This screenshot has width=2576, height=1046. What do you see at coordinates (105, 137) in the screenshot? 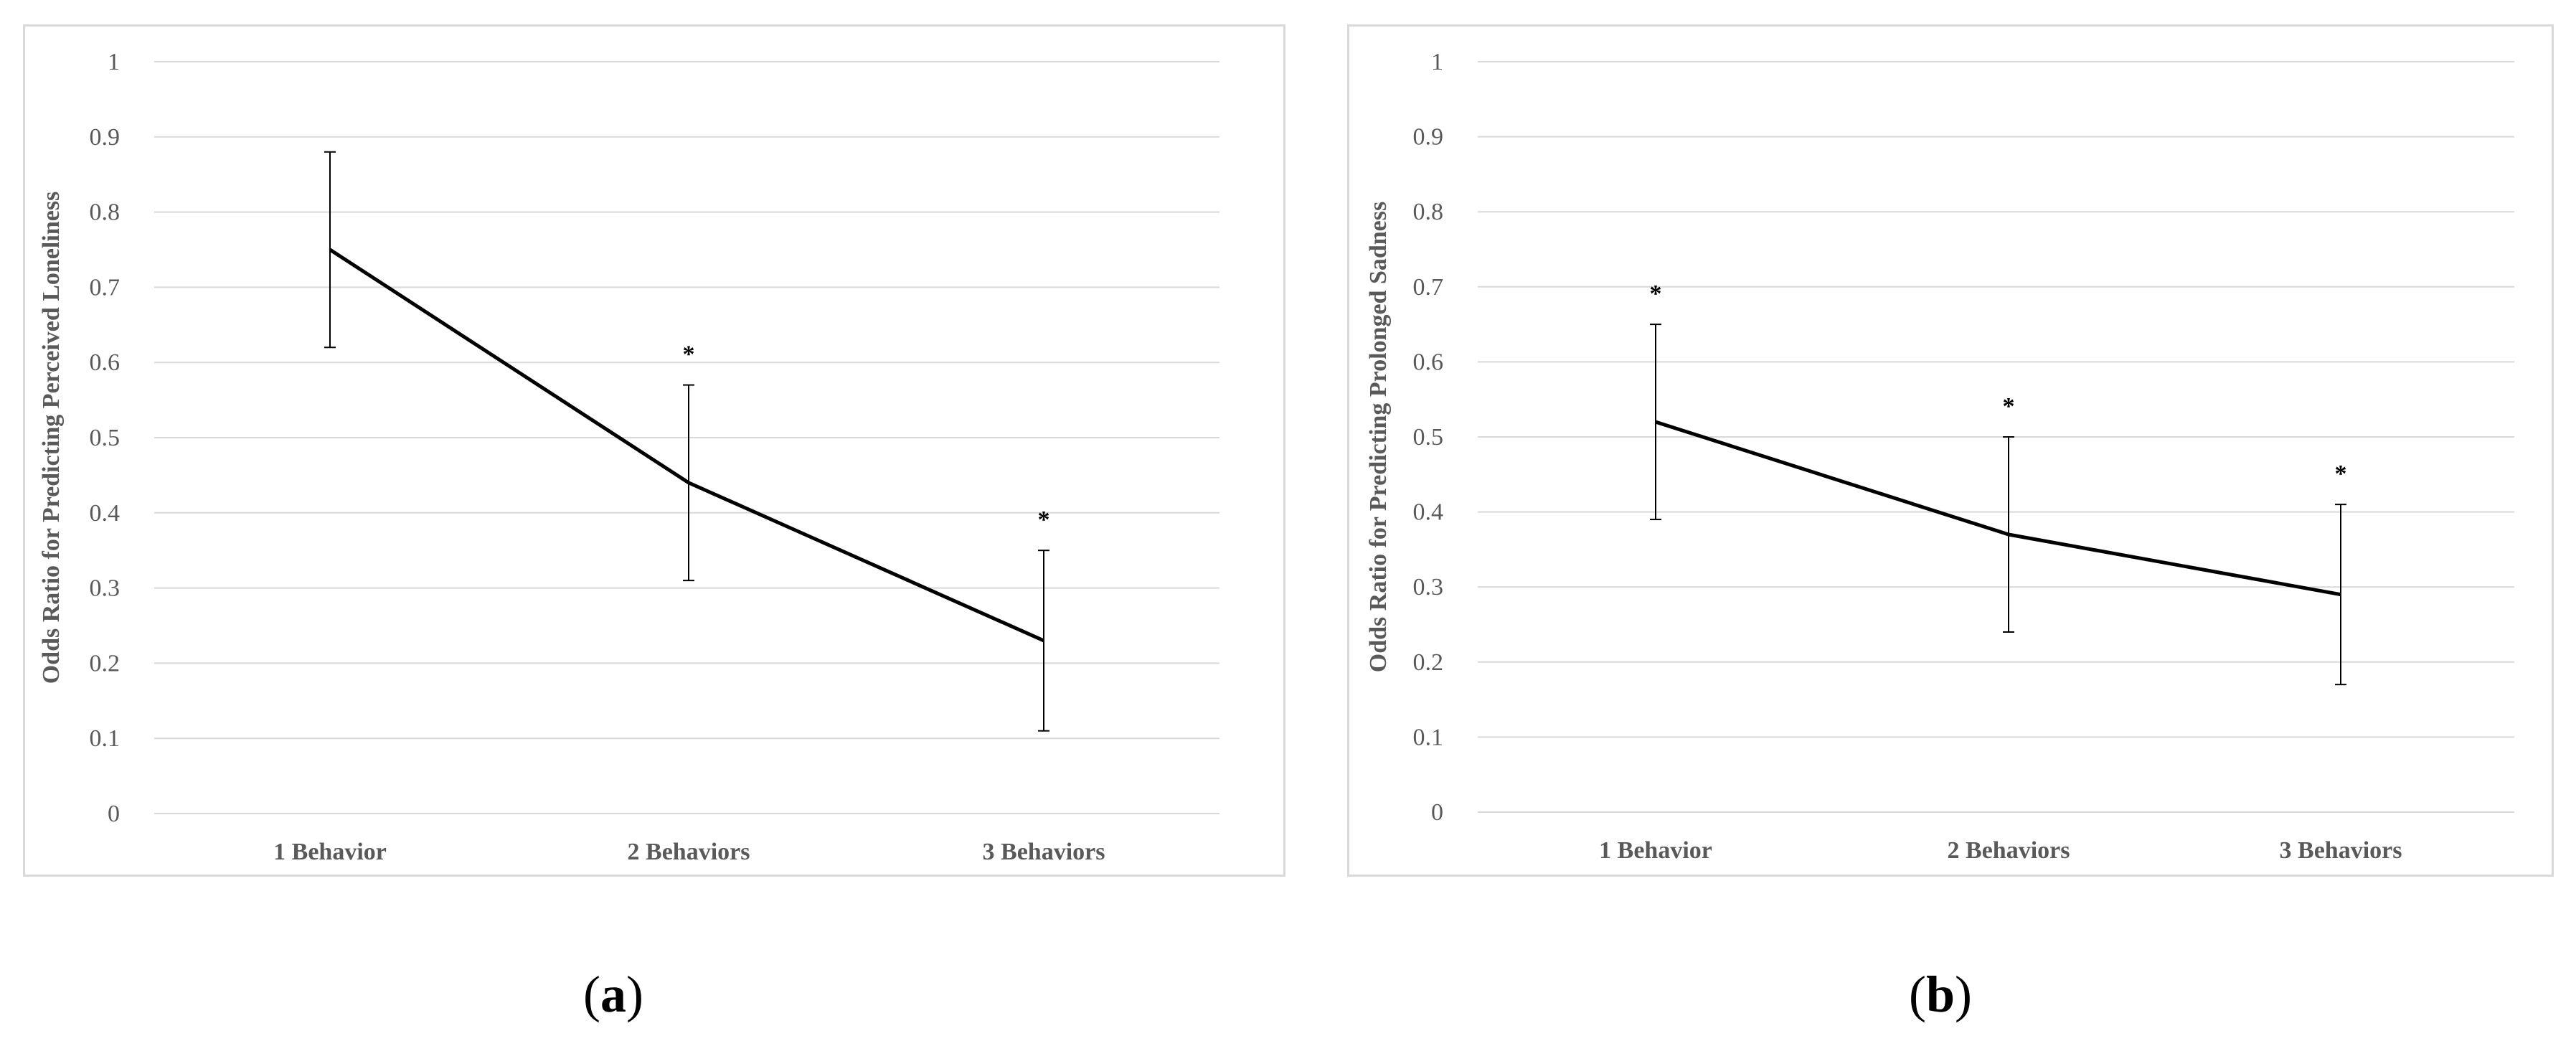
I see `panel-a-ytick-label: 0.9` at bounding box center [105, 137].